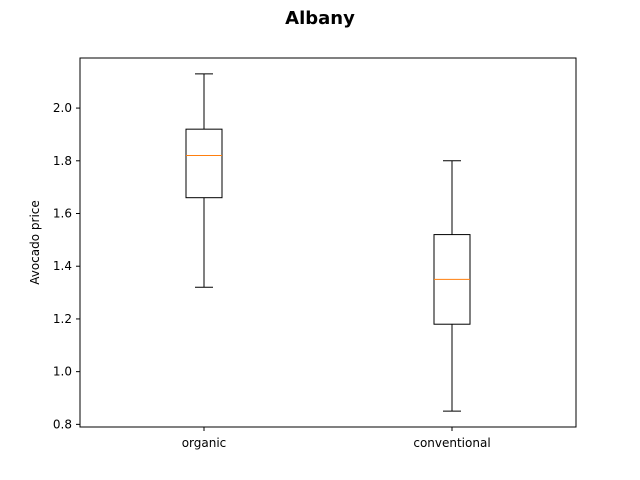  Describe the element at coordinates (62, 266) in the screenshot. I see `y-tick-label: 1.4` at that location.